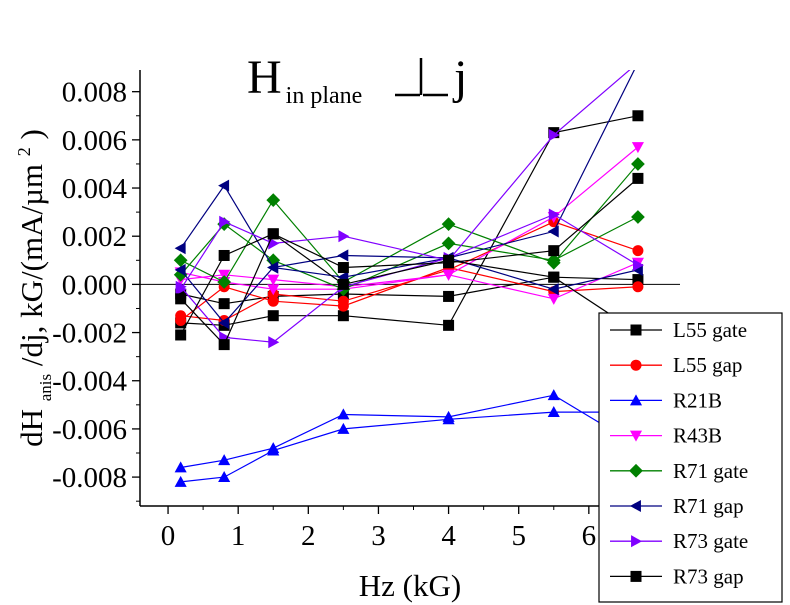 This screenshot has width=790, height=605. I want to click on chart-title: H in plane, so click(304, 80).